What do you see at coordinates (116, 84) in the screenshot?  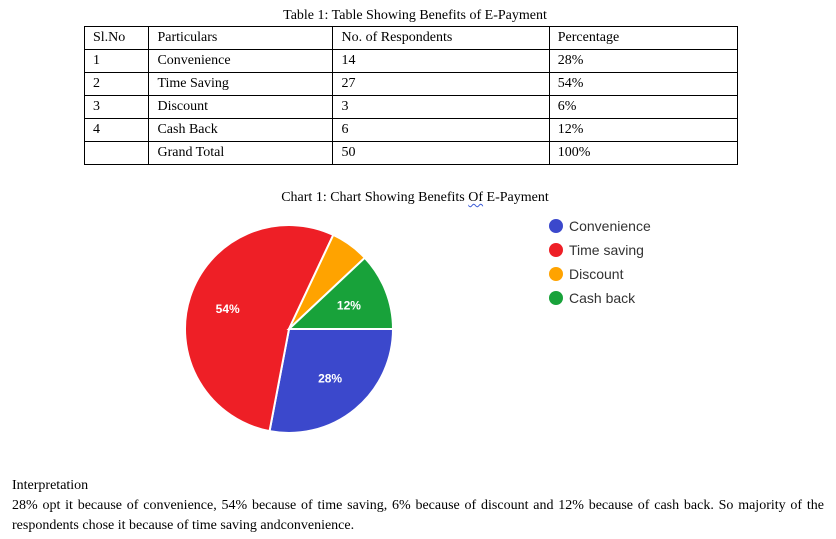 I see `table-cell: 2` at bounding box center [116, 84].